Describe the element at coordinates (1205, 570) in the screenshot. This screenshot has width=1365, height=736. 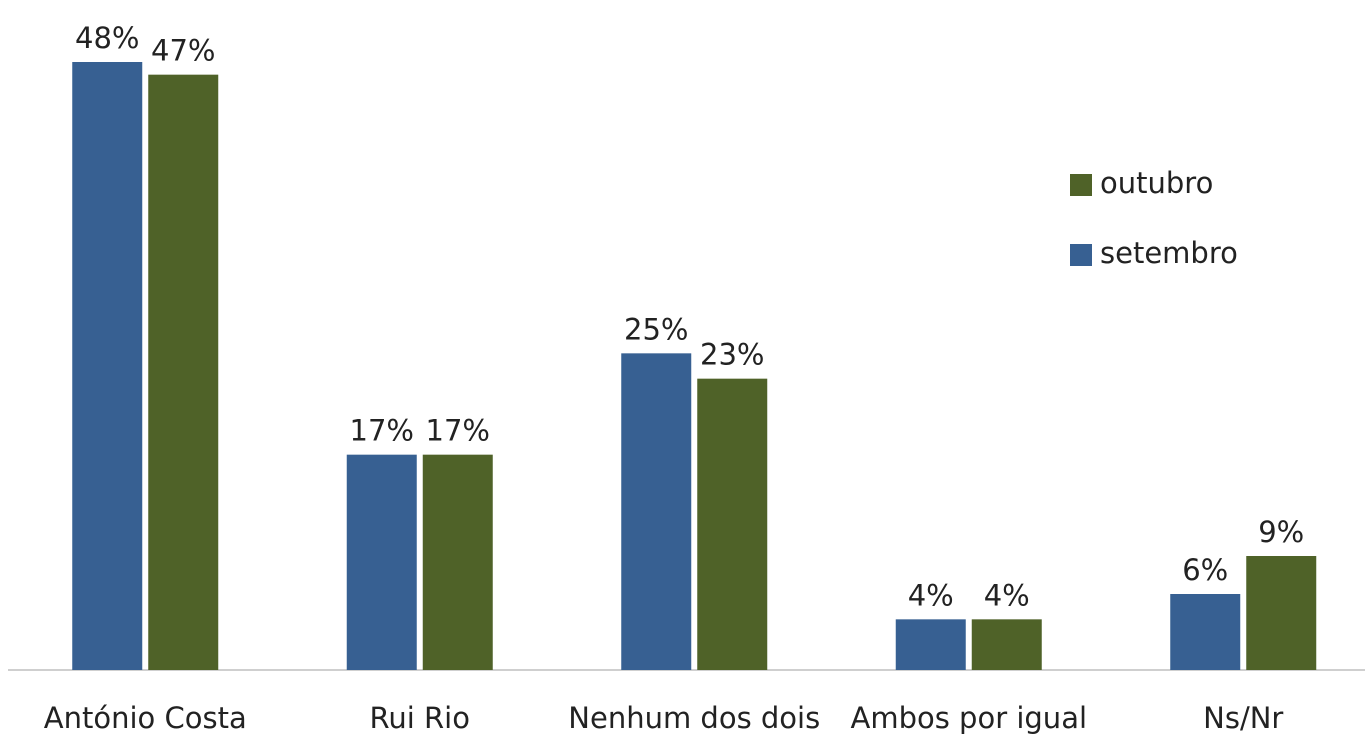
I see `data-label: 6%` at that location.